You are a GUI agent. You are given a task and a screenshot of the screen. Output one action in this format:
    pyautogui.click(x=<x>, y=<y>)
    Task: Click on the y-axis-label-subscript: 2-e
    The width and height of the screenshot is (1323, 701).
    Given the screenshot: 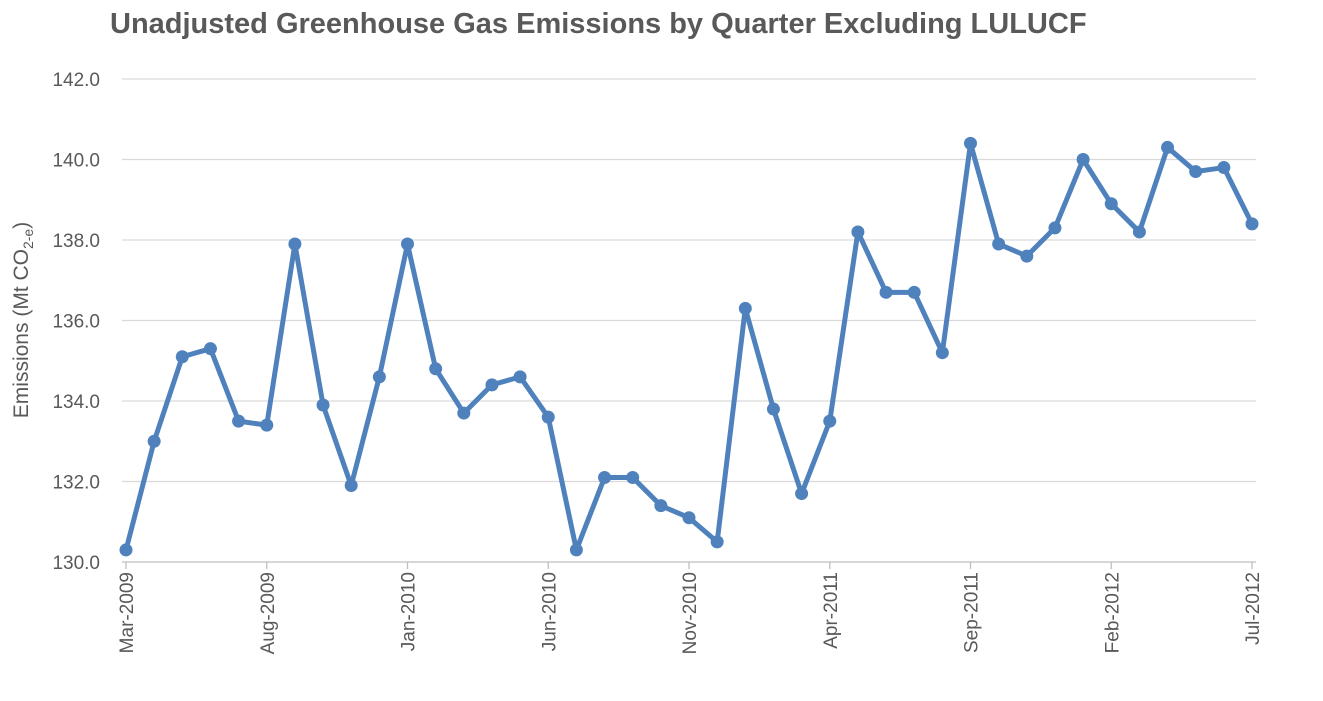 What is the action you would take?
    pyautogui.click(x=28, y=239)
    